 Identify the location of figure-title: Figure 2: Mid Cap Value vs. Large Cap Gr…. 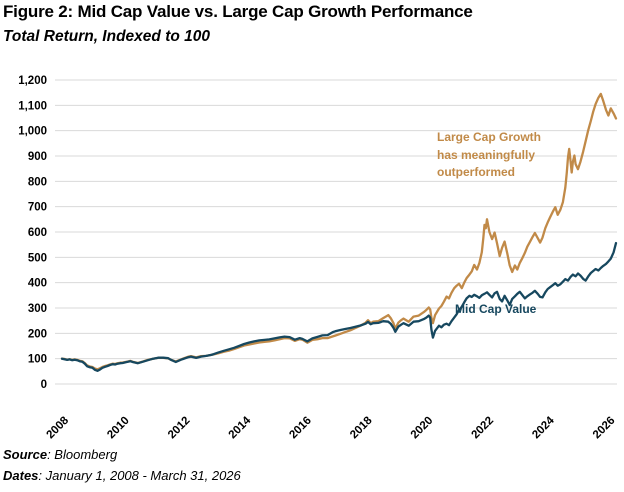
(238, 11).